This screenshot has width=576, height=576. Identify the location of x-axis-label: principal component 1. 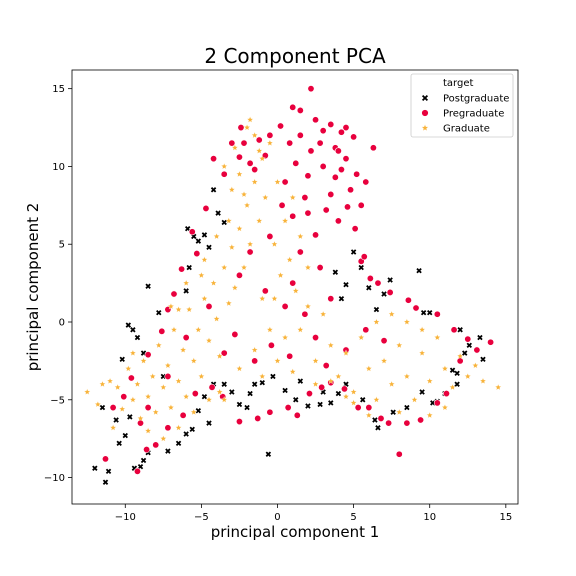
(295, 532).